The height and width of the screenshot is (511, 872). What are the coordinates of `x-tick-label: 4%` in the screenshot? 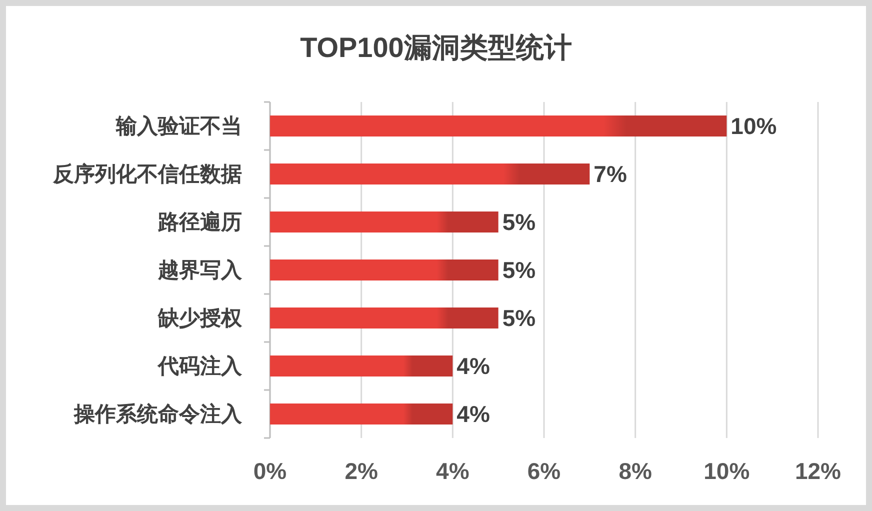 It's located at (453, 471).